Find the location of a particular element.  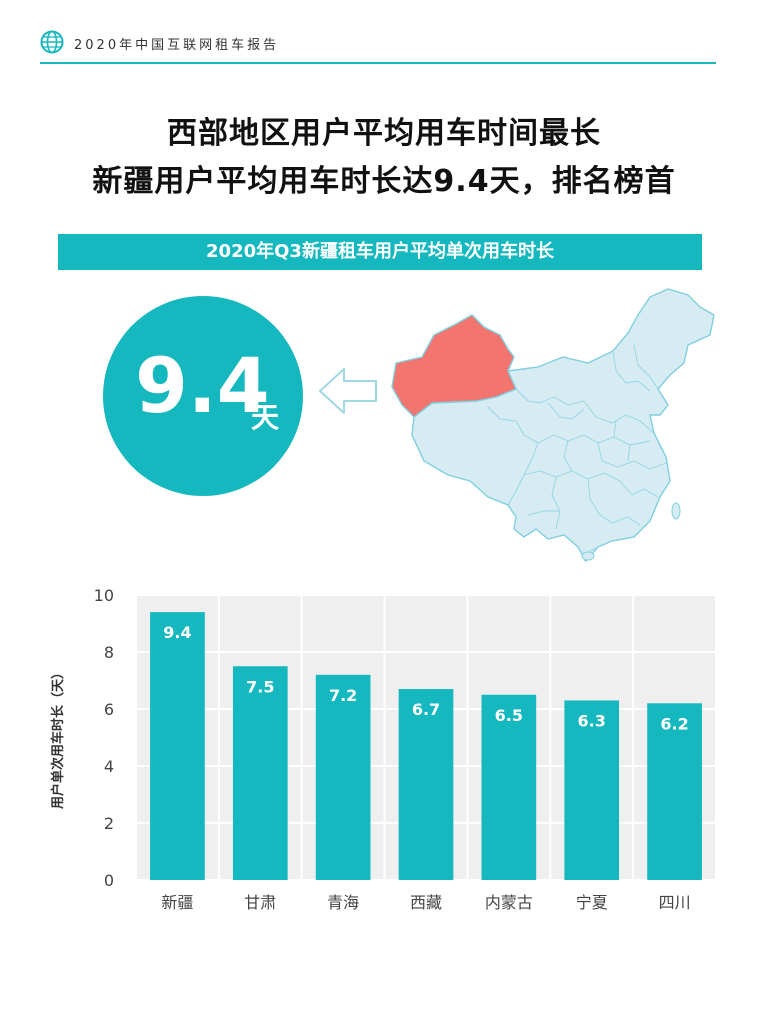

x-tick-label: 西藏 is located at coordinates (426, 902).